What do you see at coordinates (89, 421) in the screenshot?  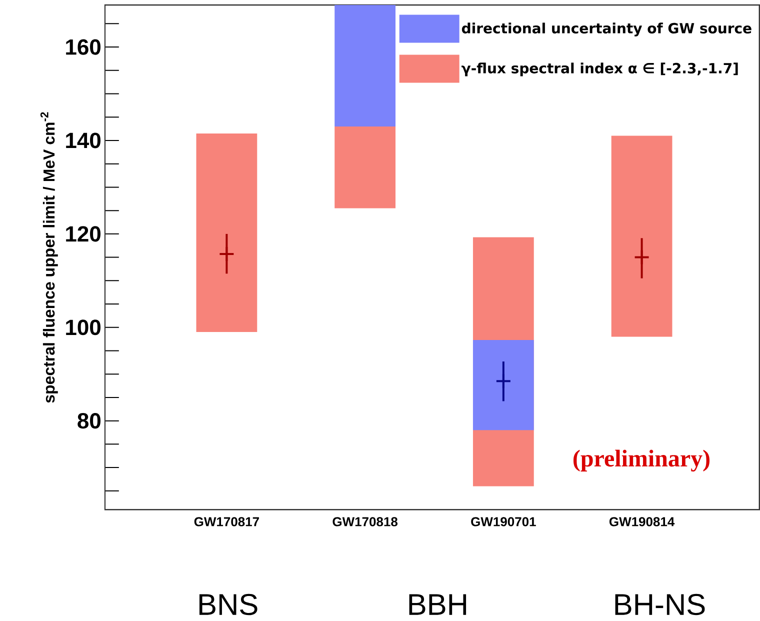 I see `y-tick-label: 80` at bounding box center [89, 421].